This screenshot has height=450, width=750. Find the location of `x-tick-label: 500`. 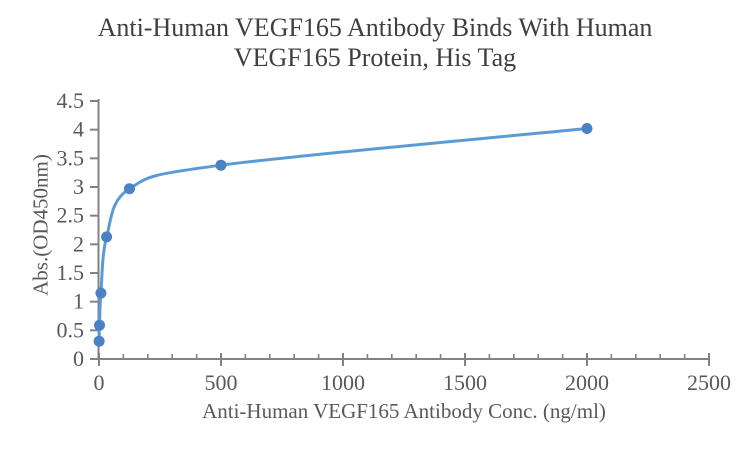

x-tick-label: 500 is located at coordinates (221, 382).